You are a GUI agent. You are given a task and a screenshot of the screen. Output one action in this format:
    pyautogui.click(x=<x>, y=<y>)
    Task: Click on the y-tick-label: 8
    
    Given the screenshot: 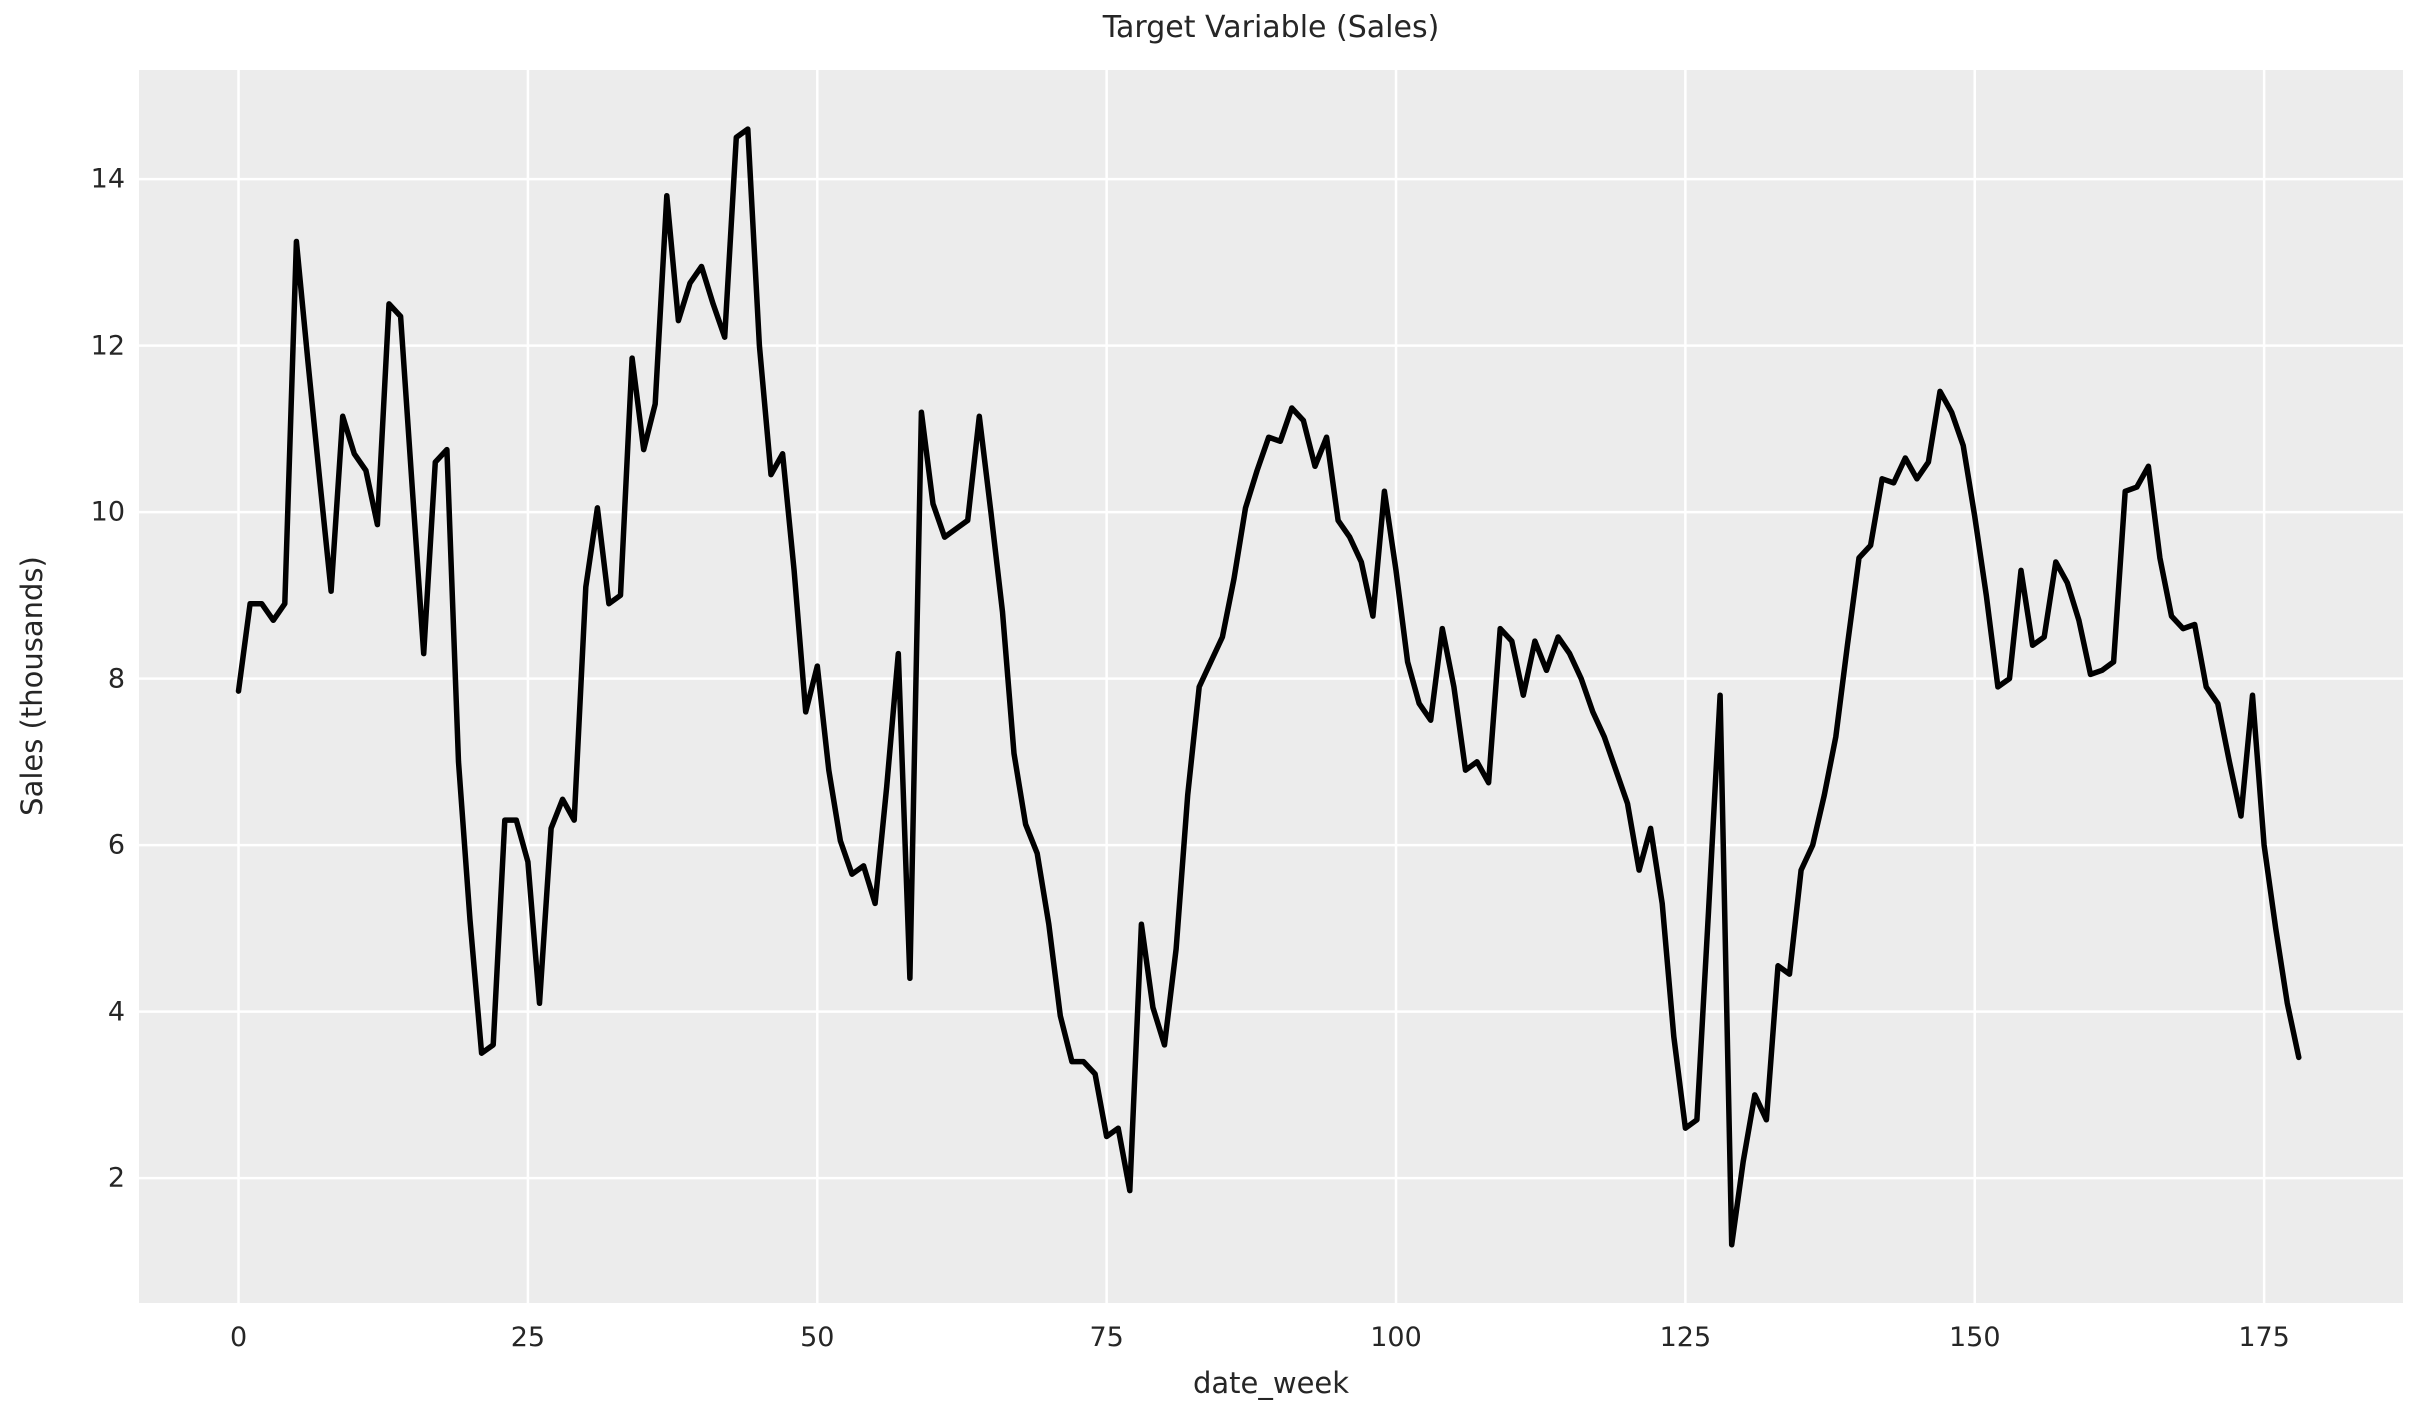 What is the action you would take?
    pyautogui.click(x=116, y=679)
    